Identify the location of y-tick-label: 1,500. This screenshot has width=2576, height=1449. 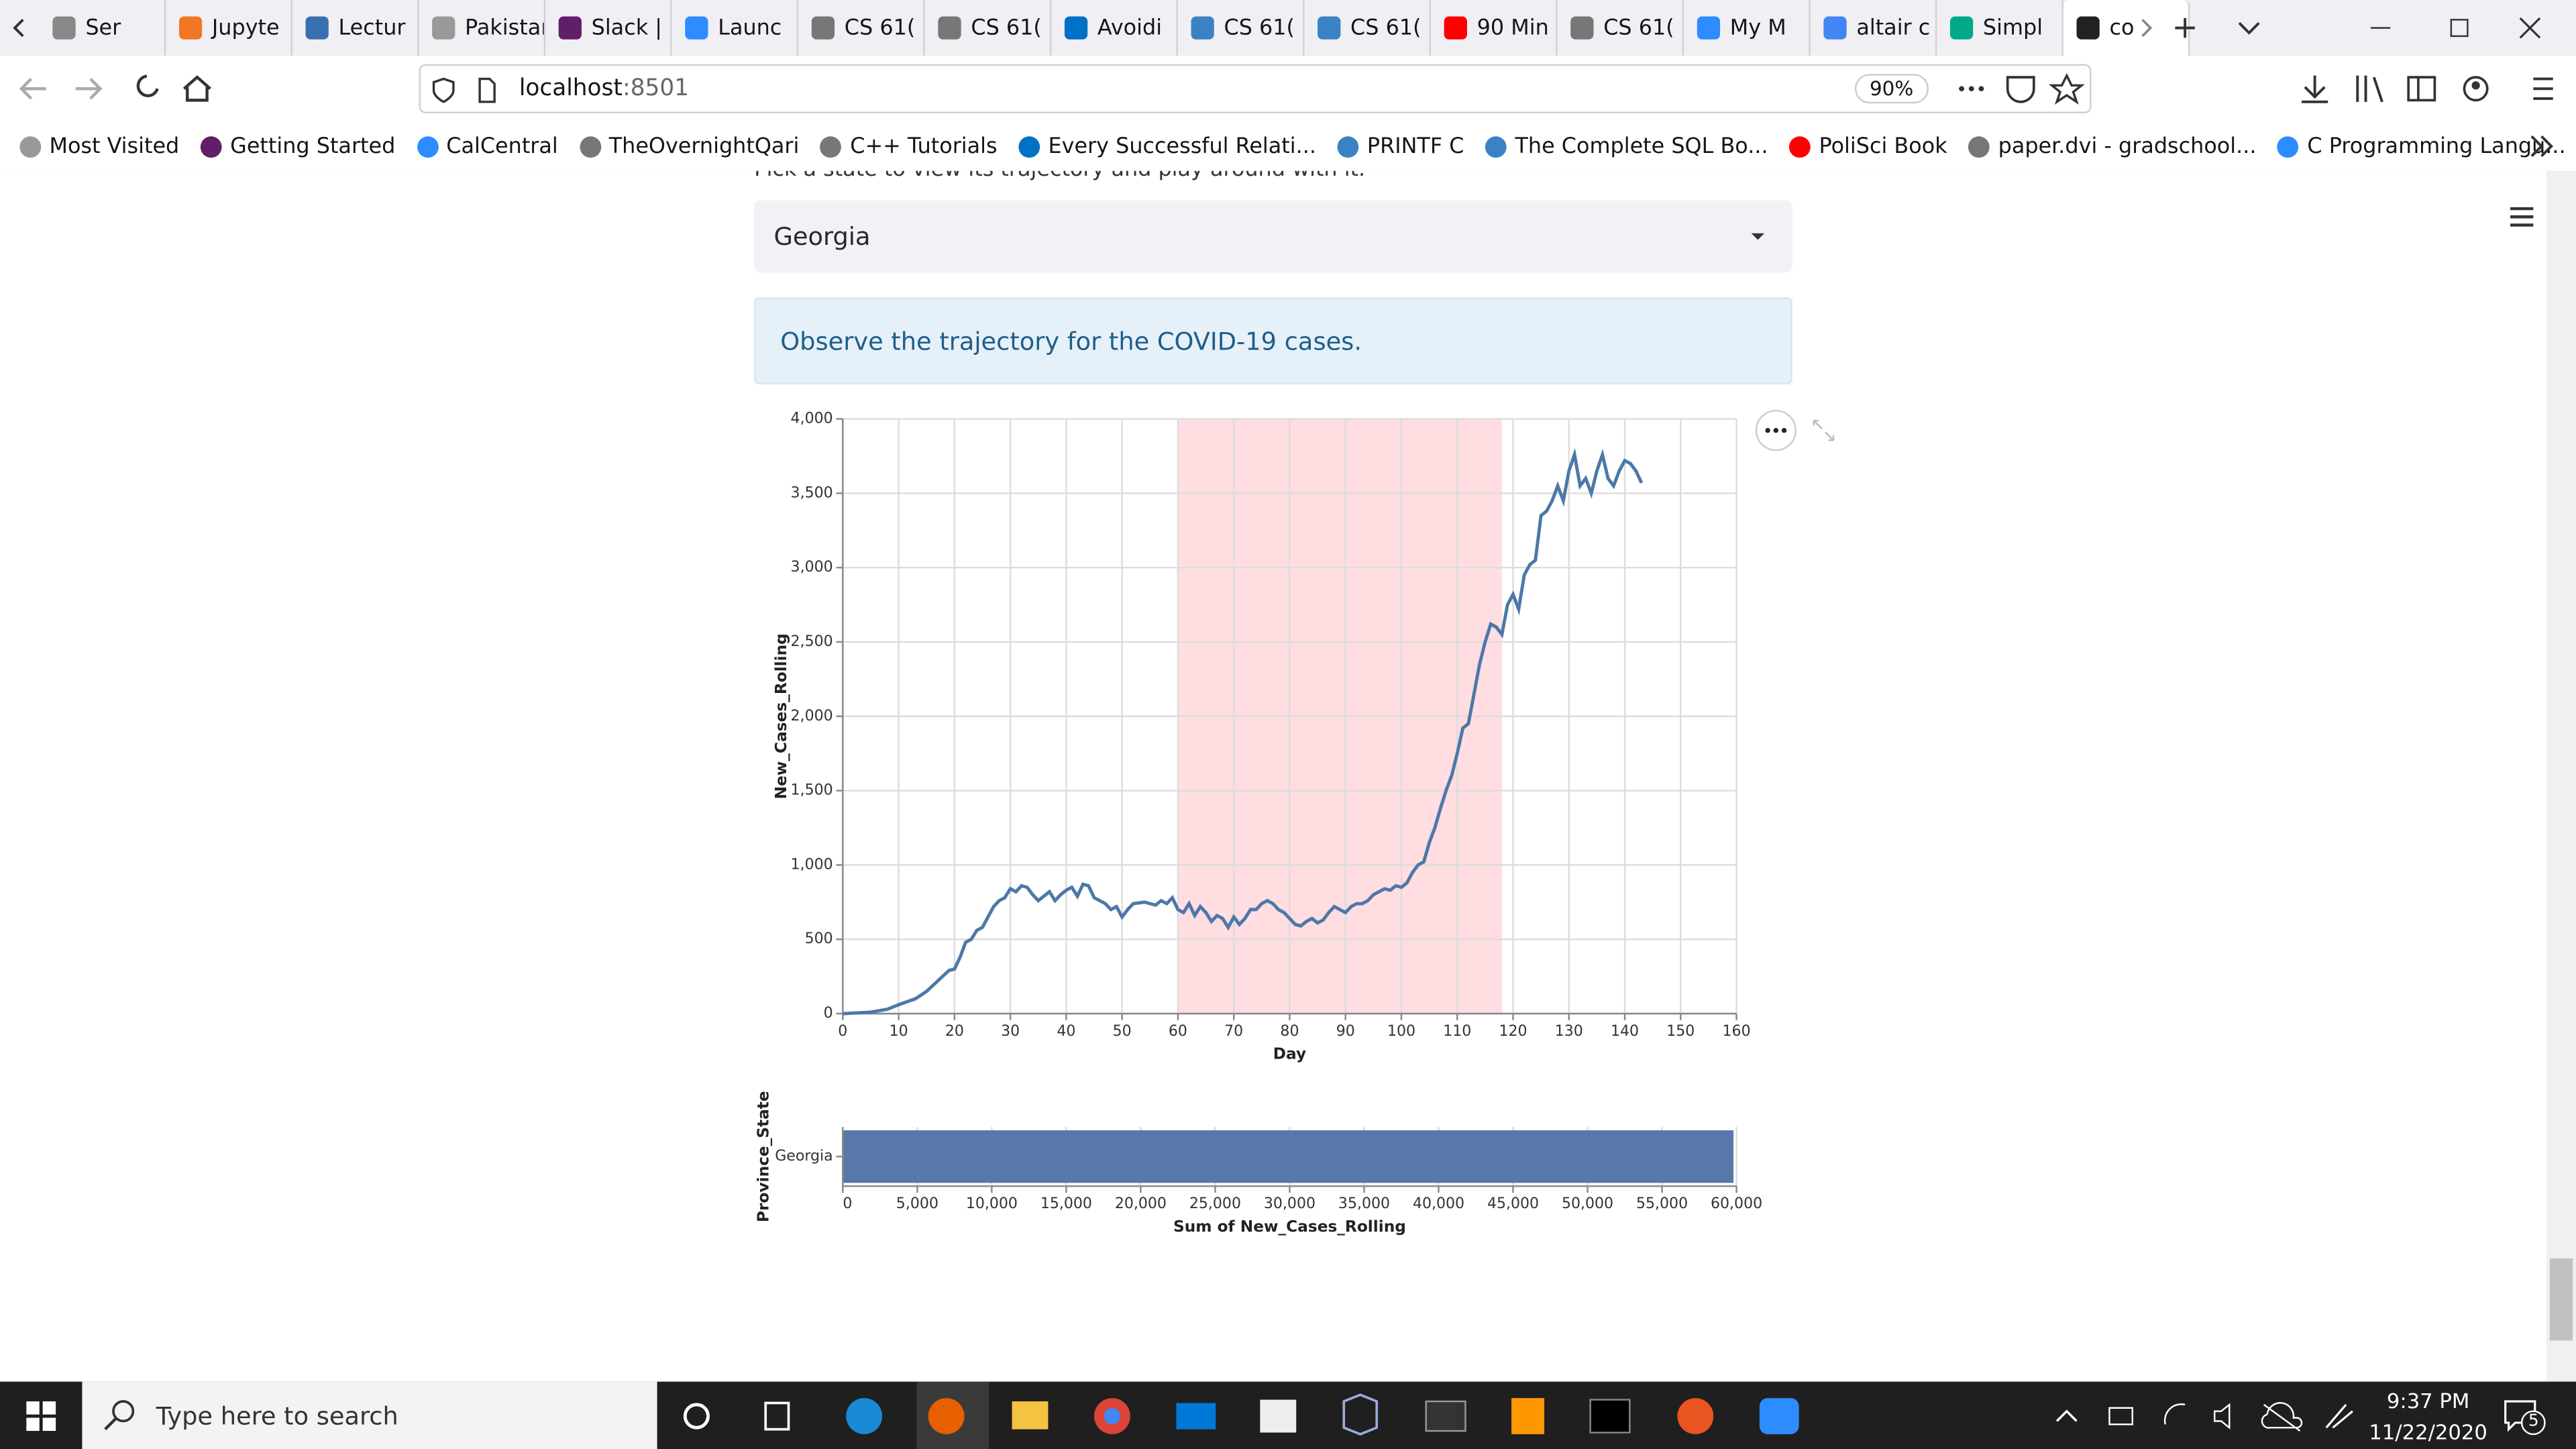
(812, 790).